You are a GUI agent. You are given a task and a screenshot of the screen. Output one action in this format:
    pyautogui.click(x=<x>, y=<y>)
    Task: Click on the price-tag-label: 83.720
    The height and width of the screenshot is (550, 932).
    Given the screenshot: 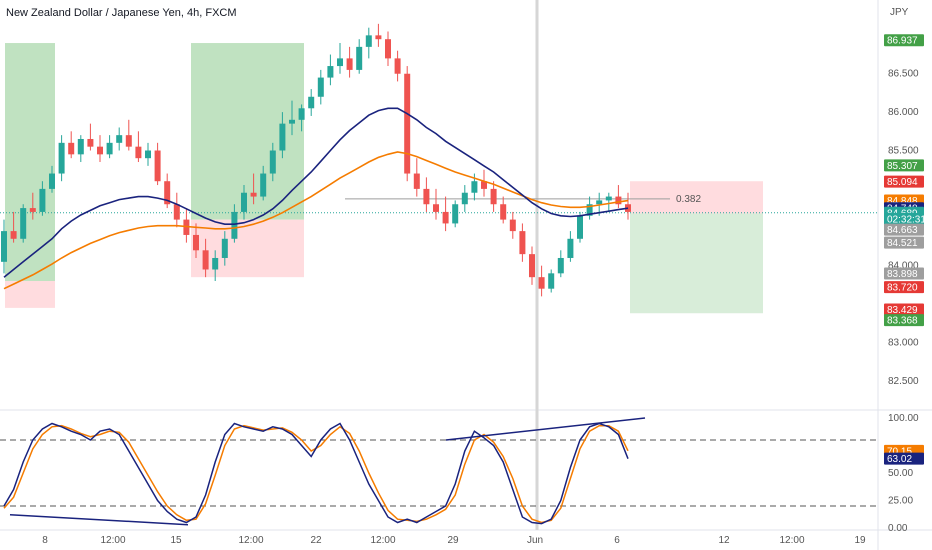 What is the action you would take?
    pyautogui.click(x=902, y=288)
    